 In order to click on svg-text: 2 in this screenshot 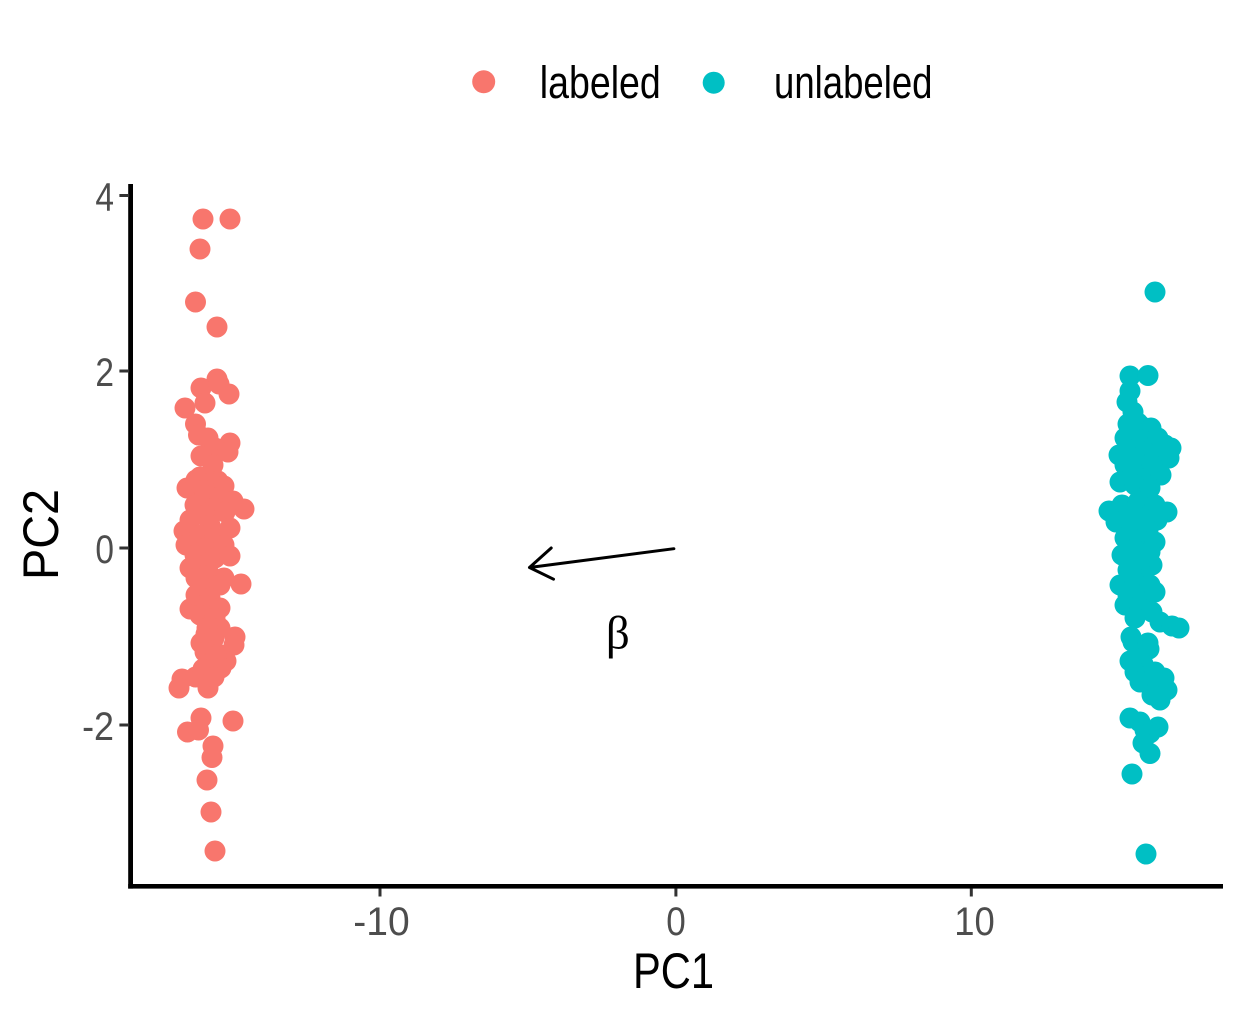, I will do `click(104, 373)`.